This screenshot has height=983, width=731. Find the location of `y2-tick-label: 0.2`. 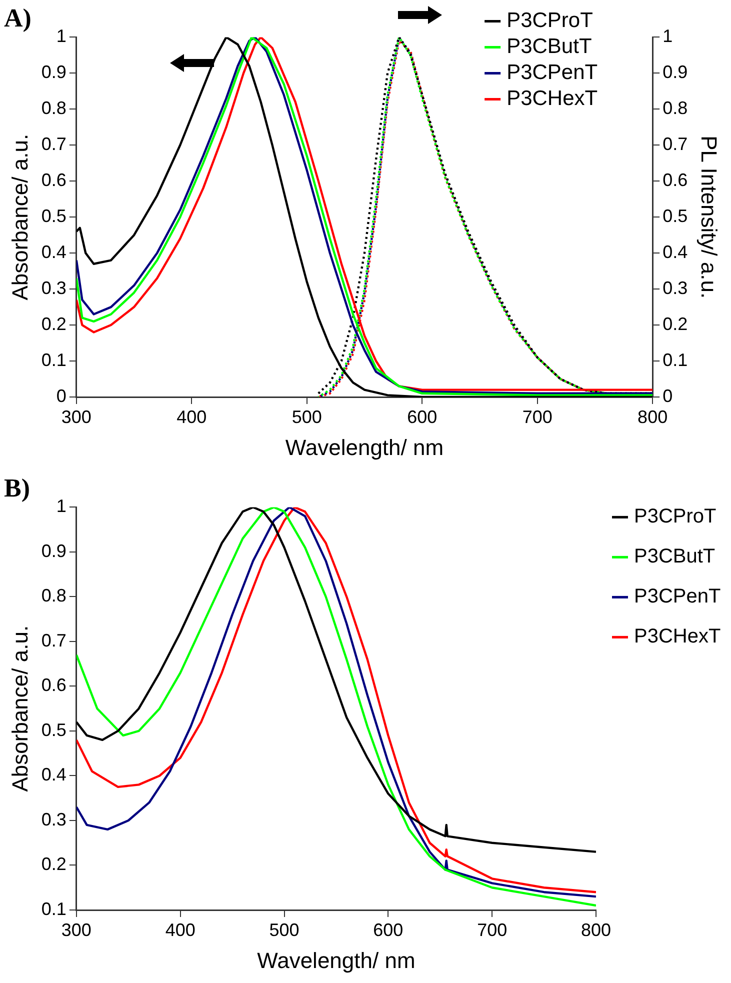

y2-tick-label: 0.2 is located at coordinates (675, 324).